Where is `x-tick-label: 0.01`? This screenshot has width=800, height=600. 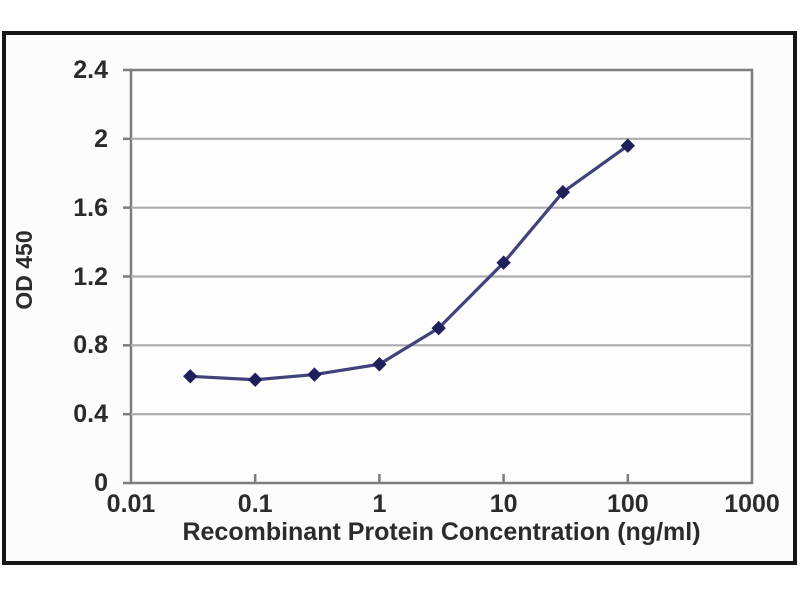
x-tick-label: 0.01 is located at coordinates (131, 504).